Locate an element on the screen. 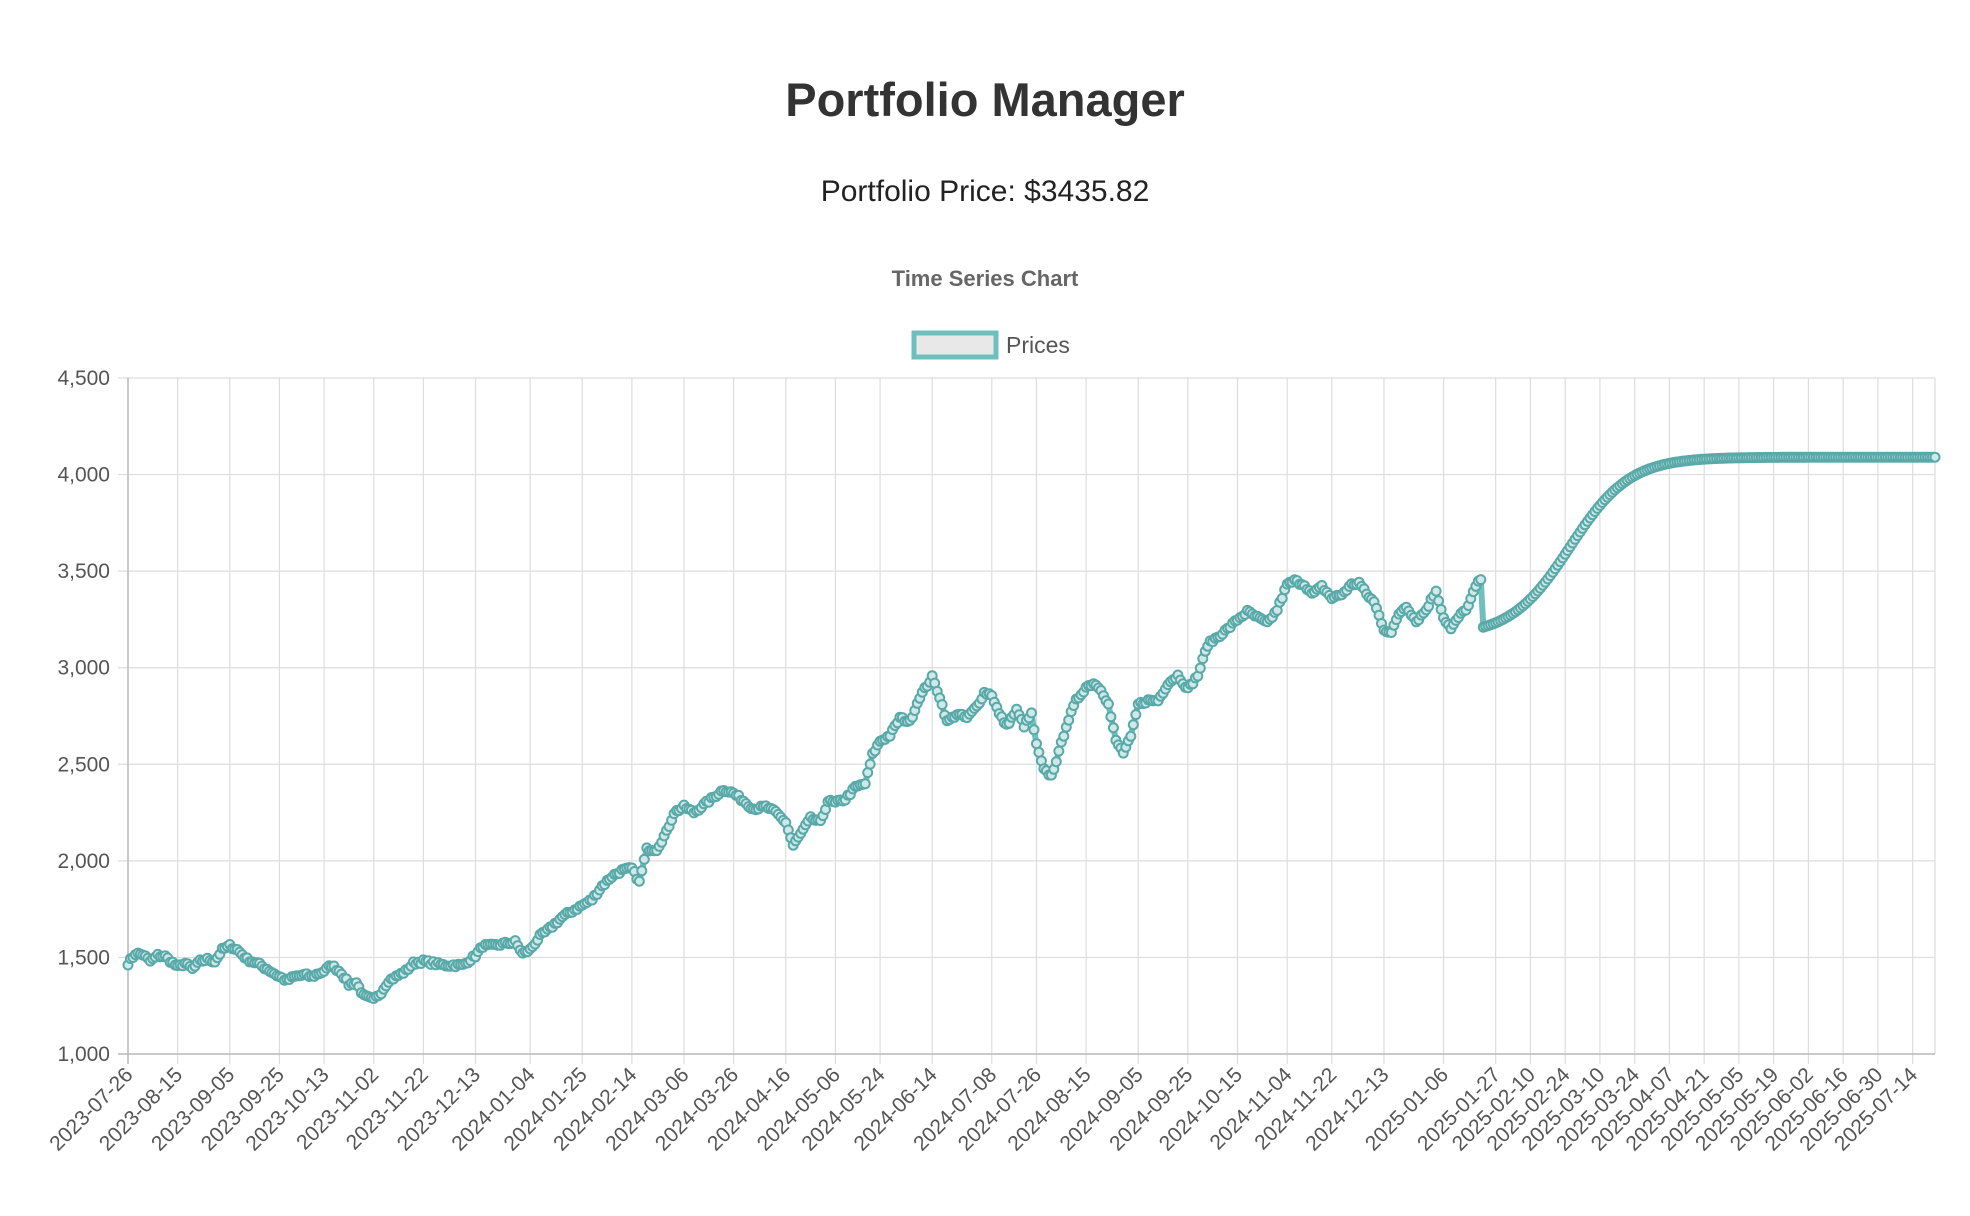 This screenshot has width=1970, height=1216. y-tick-label: 1,500 is located at coordinates (83, 957).